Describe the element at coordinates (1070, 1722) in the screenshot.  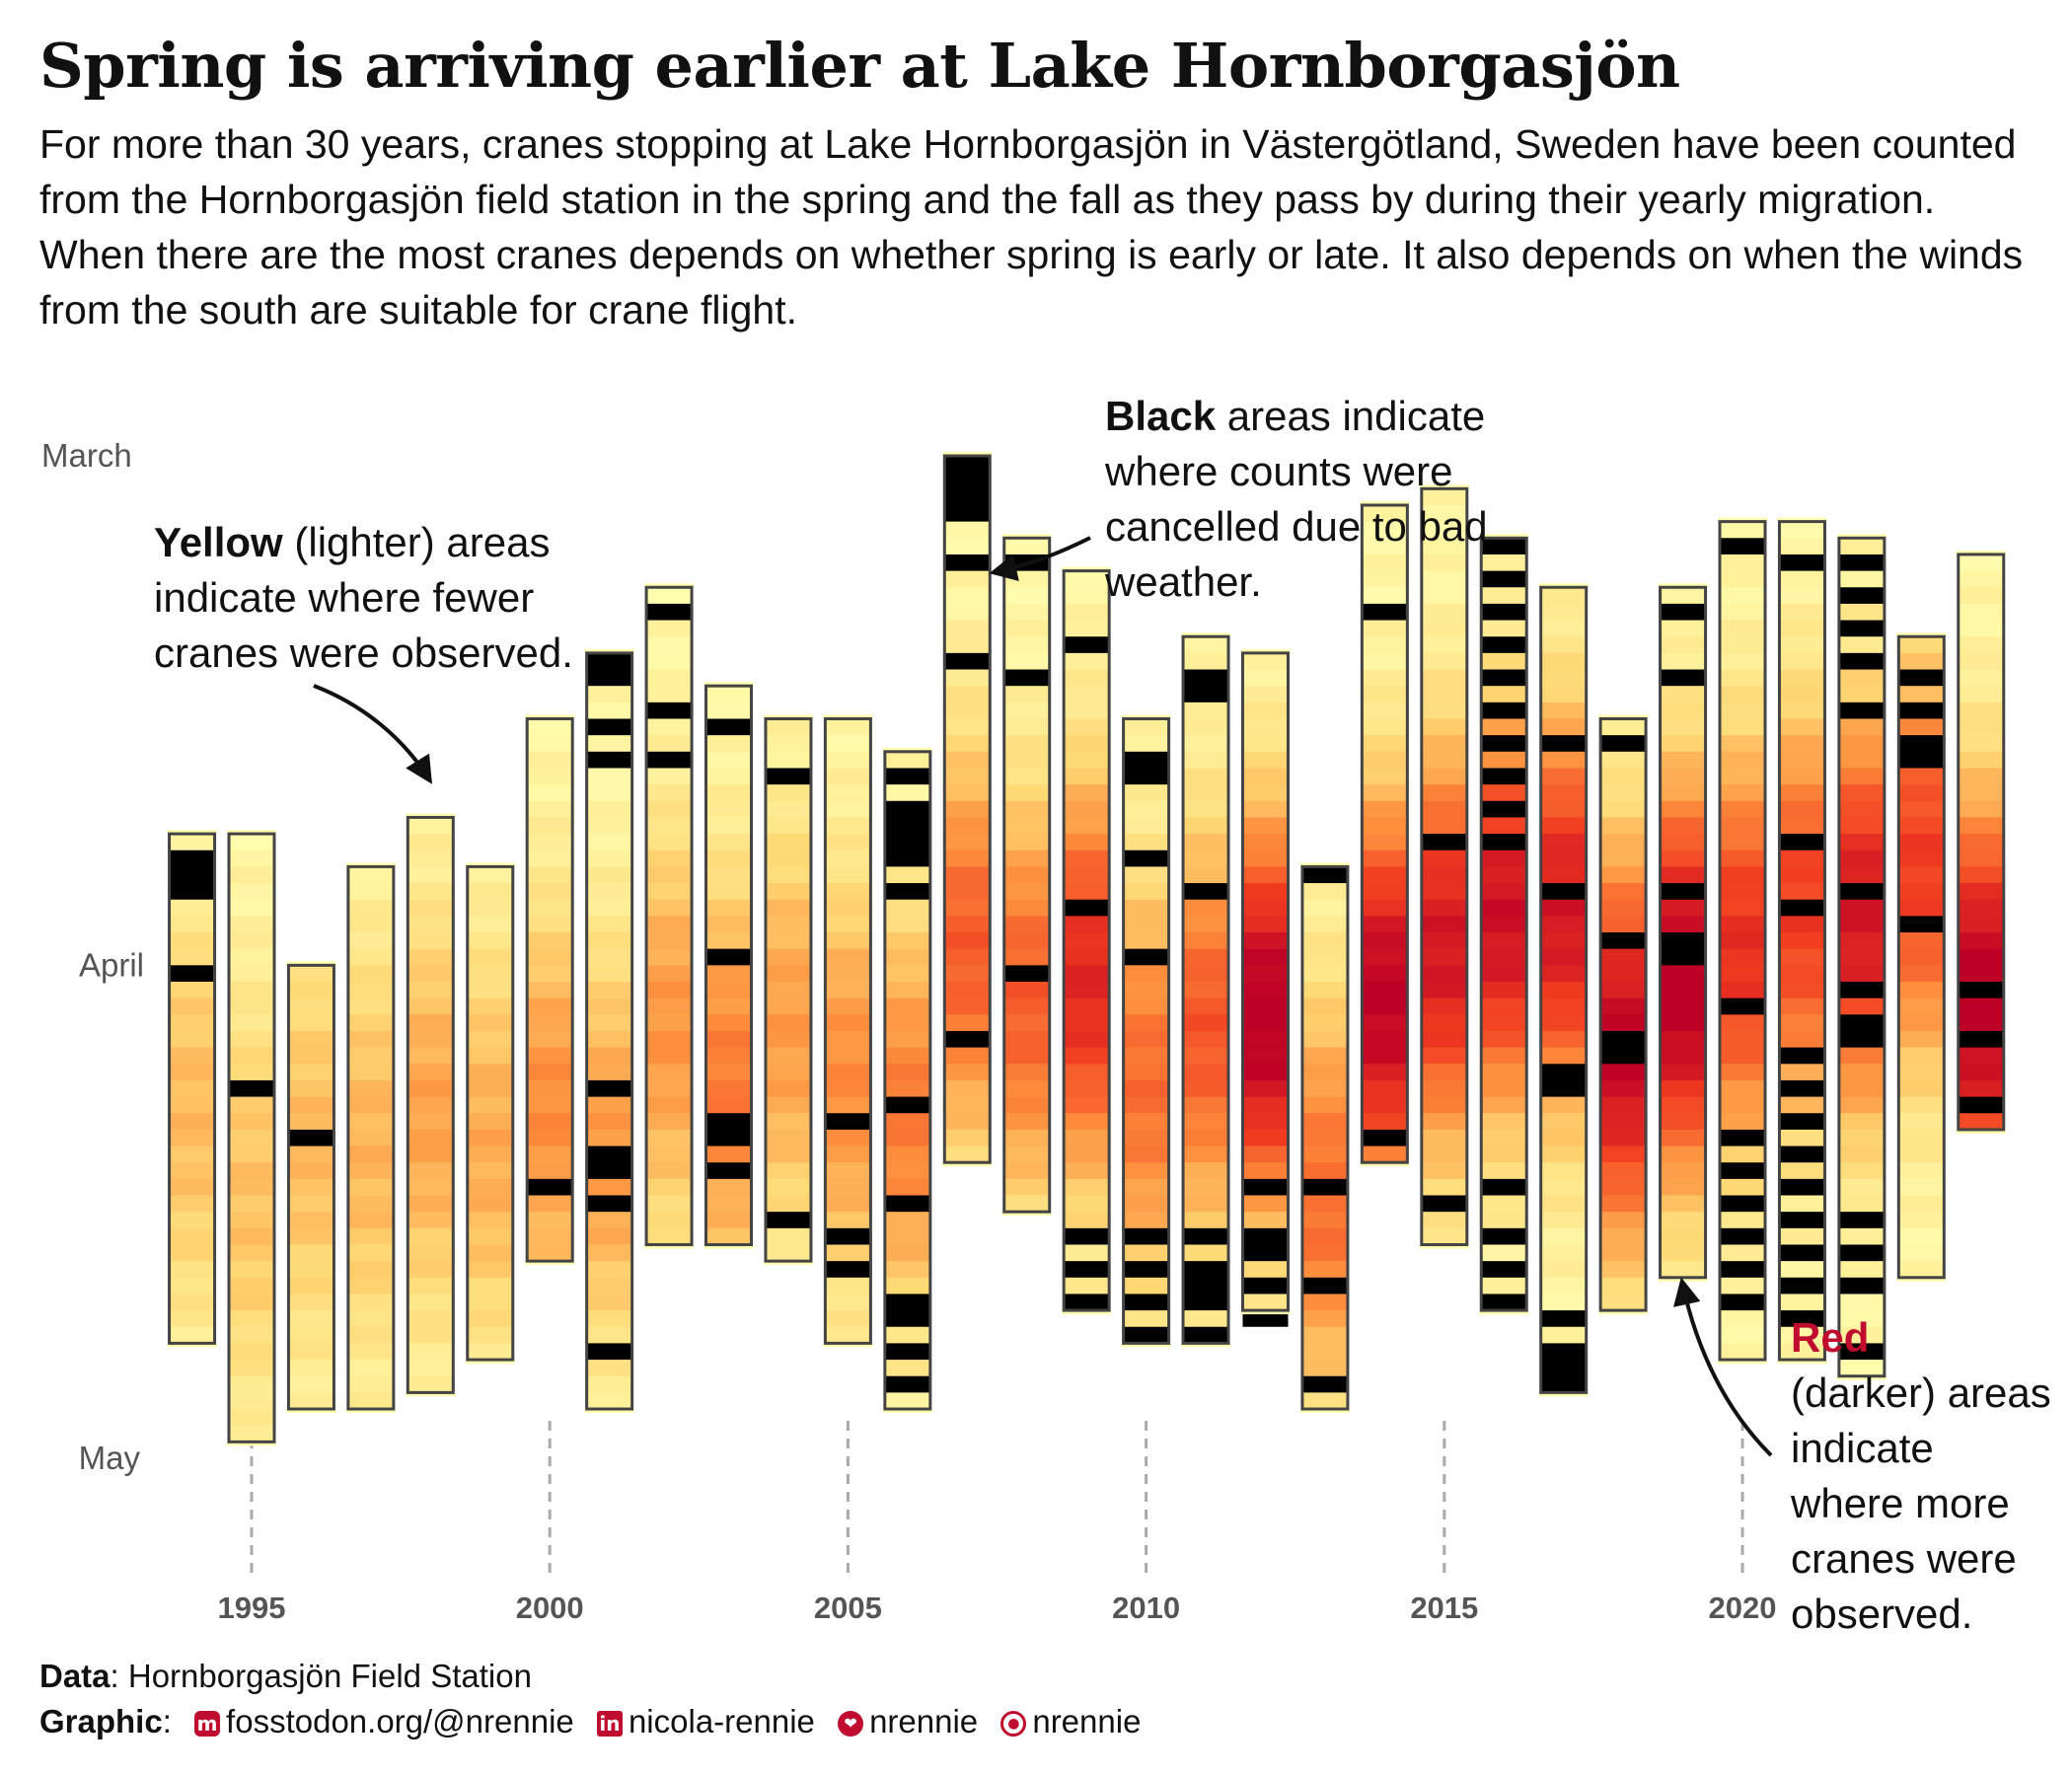
I see `github-link: ● nrennie` at that location.